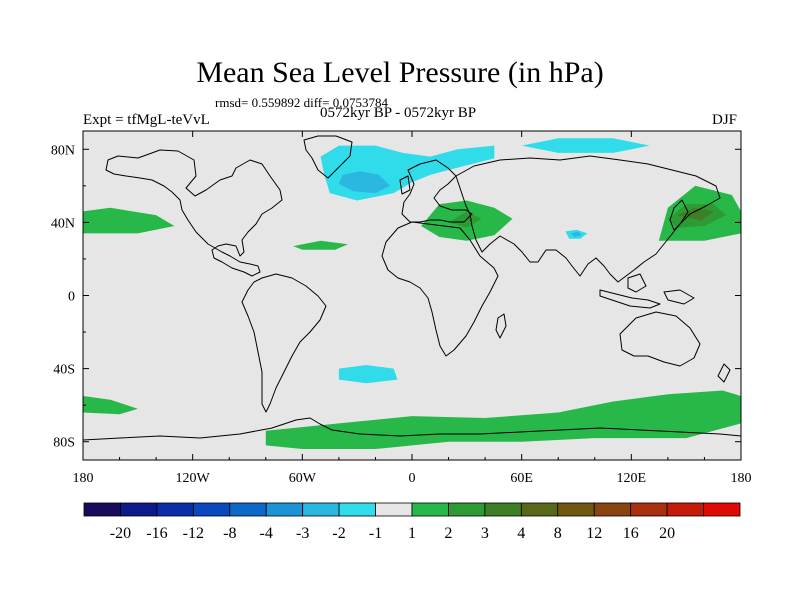  Describe the element at coordinates (71, 297) in the screenshot. I see `y-tick-label: 0` at that location.